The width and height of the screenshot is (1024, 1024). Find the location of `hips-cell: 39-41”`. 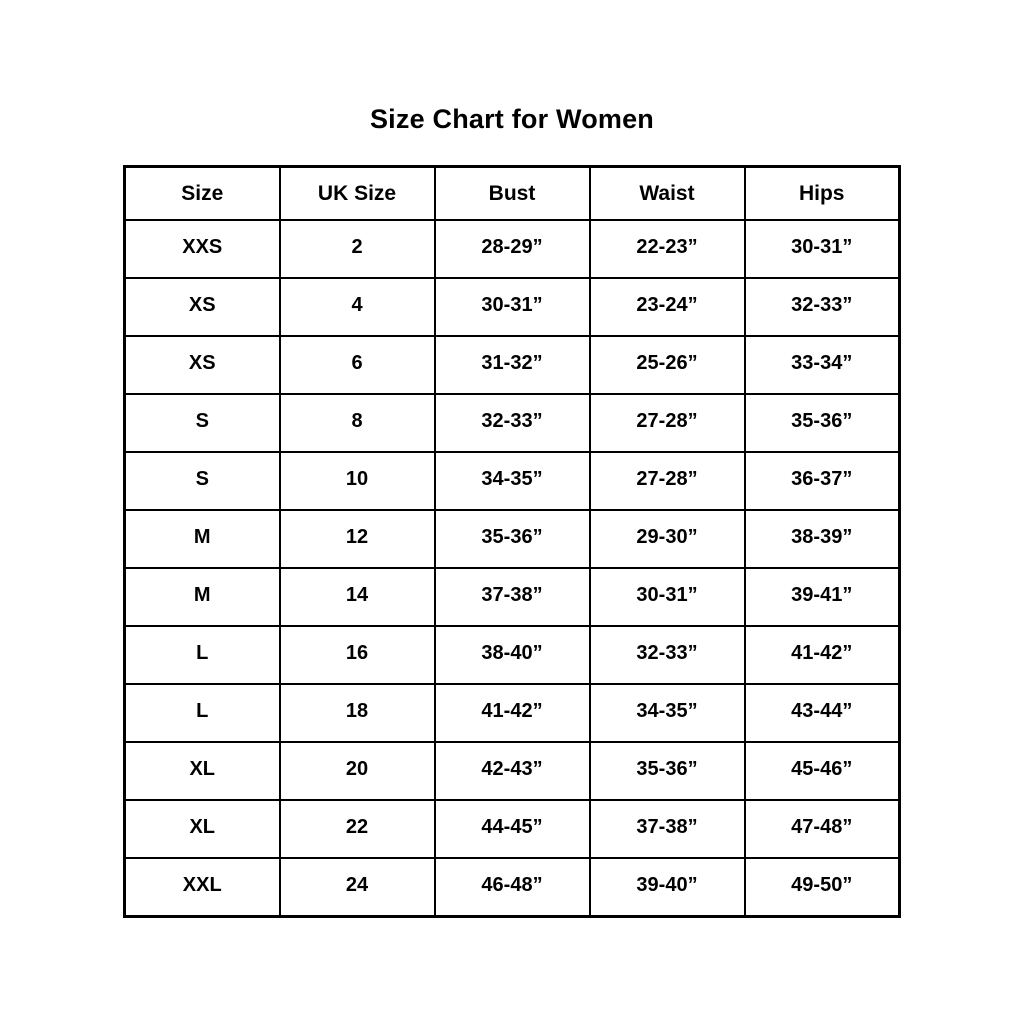

hips-cell: 39-41” is located at coordinates (822, 597).